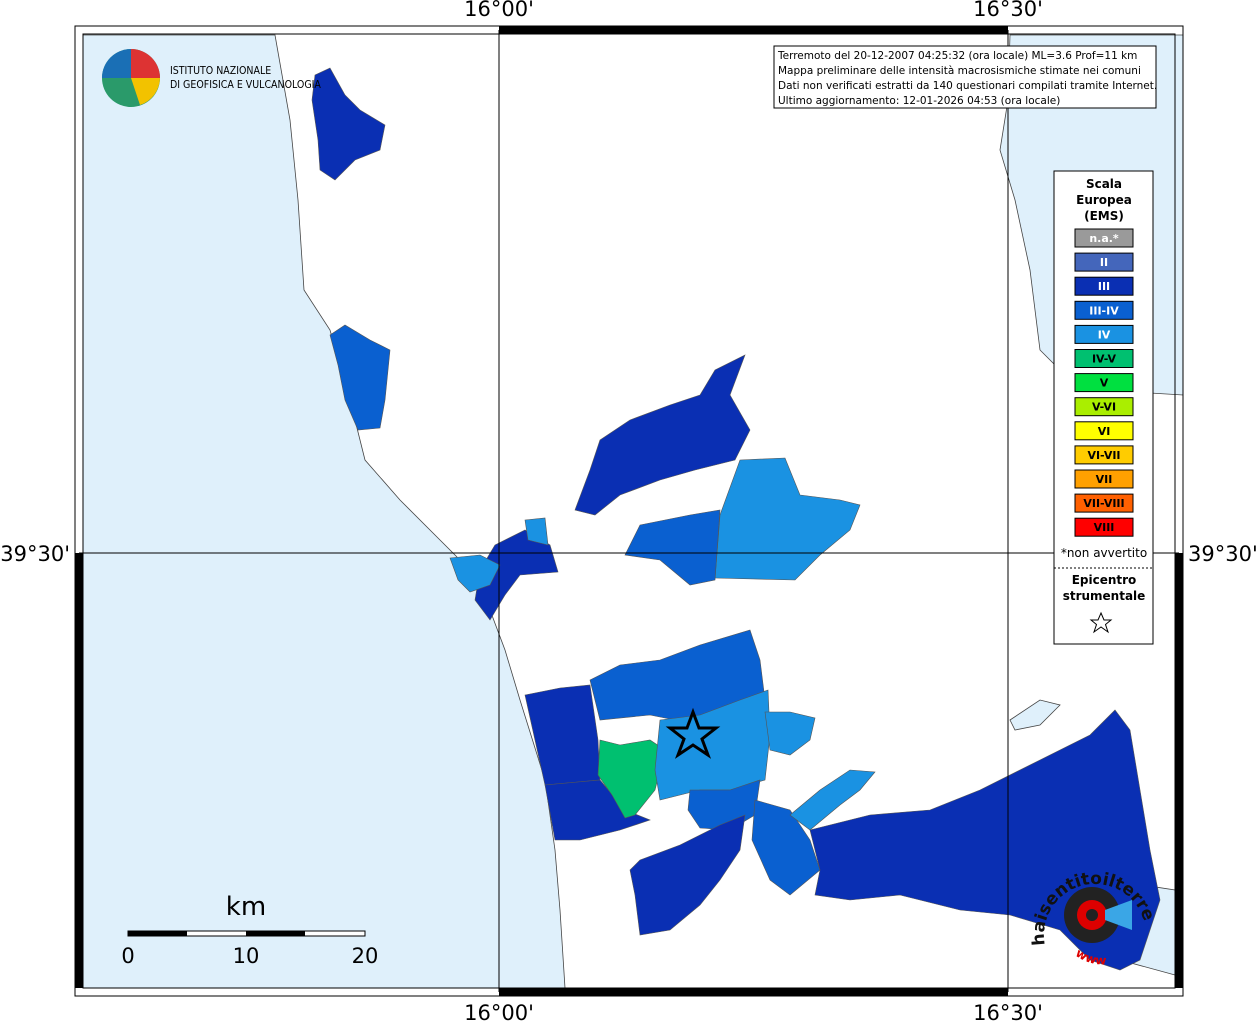 The height and width of the screenshot is (1024, 1256). I want to click on scale-unit: km, so click(246, 907).